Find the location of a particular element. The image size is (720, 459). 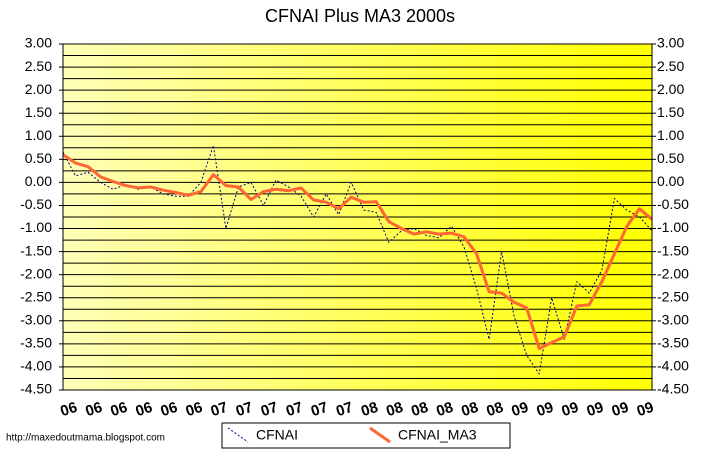

y2-tick-label: -3.50 is located at coordinates (673, 343).